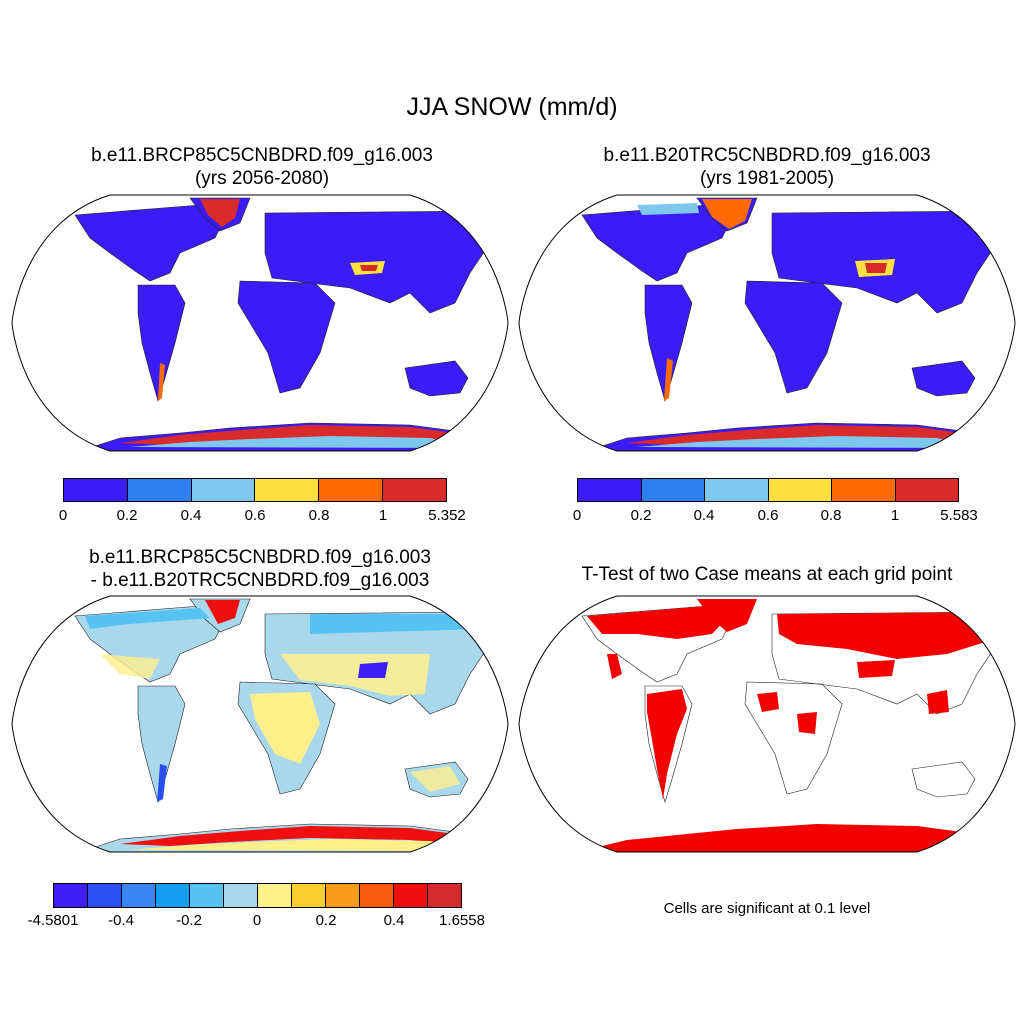 Image resolution: width=1024 pixels, height=1024 pixels. Describe the element at coordinates (462, 920) in the screenshot. I see `cb3-label: 1.6558` at that location.